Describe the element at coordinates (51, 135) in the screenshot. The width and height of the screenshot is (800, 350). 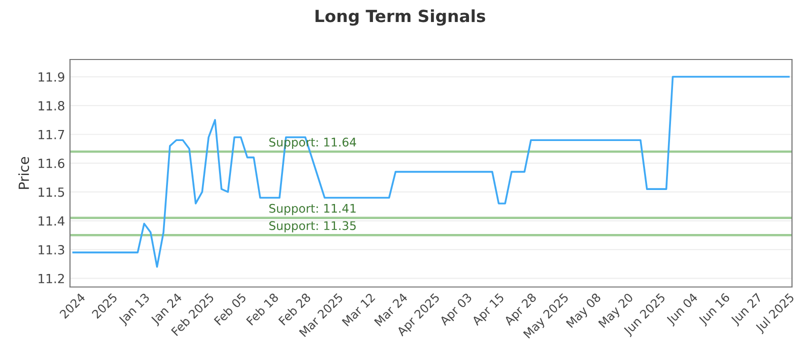
I see `y-tick-label: 11.7` at that location.